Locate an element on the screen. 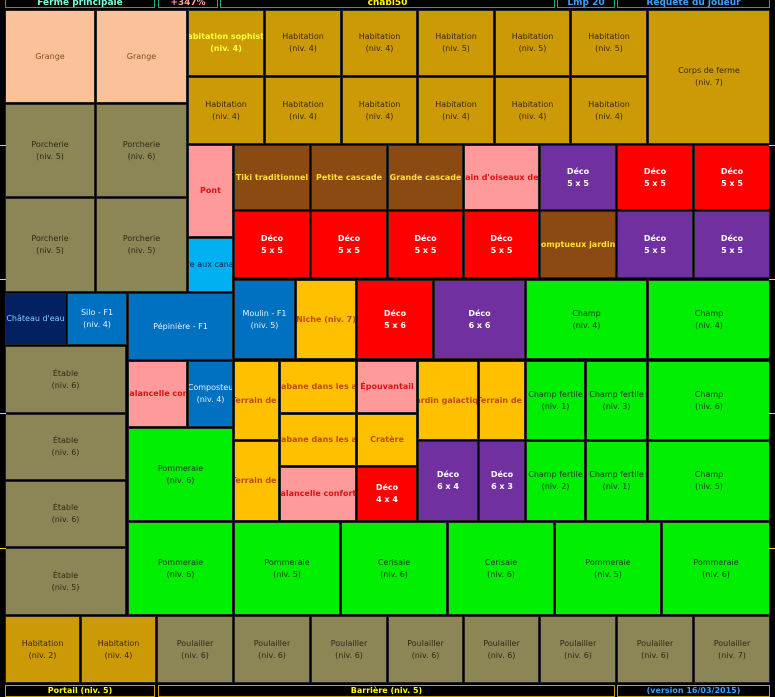 This screenshot has height=697, width=775. tile: Composteu (niv. 4) is located at coordinates (210, 394).